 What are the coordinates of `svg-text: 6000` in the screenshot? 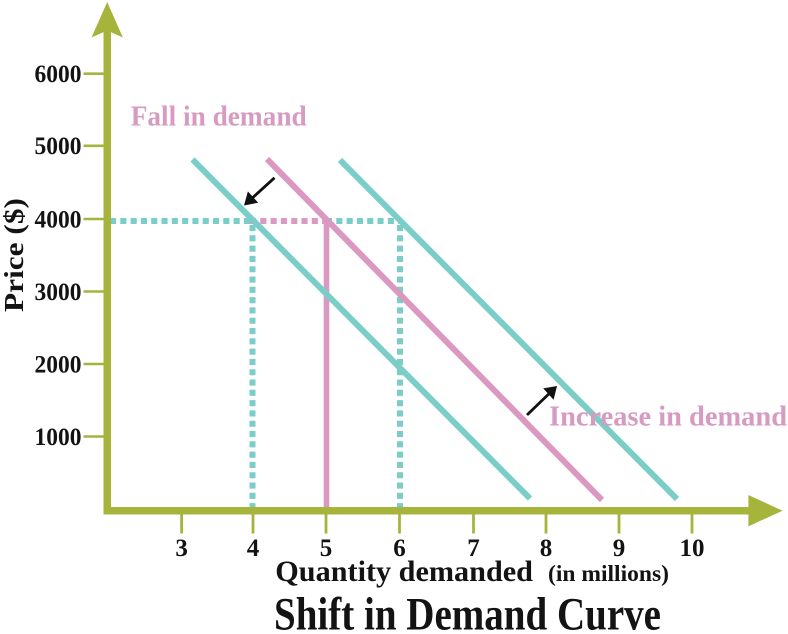 It's located at (58, 74).